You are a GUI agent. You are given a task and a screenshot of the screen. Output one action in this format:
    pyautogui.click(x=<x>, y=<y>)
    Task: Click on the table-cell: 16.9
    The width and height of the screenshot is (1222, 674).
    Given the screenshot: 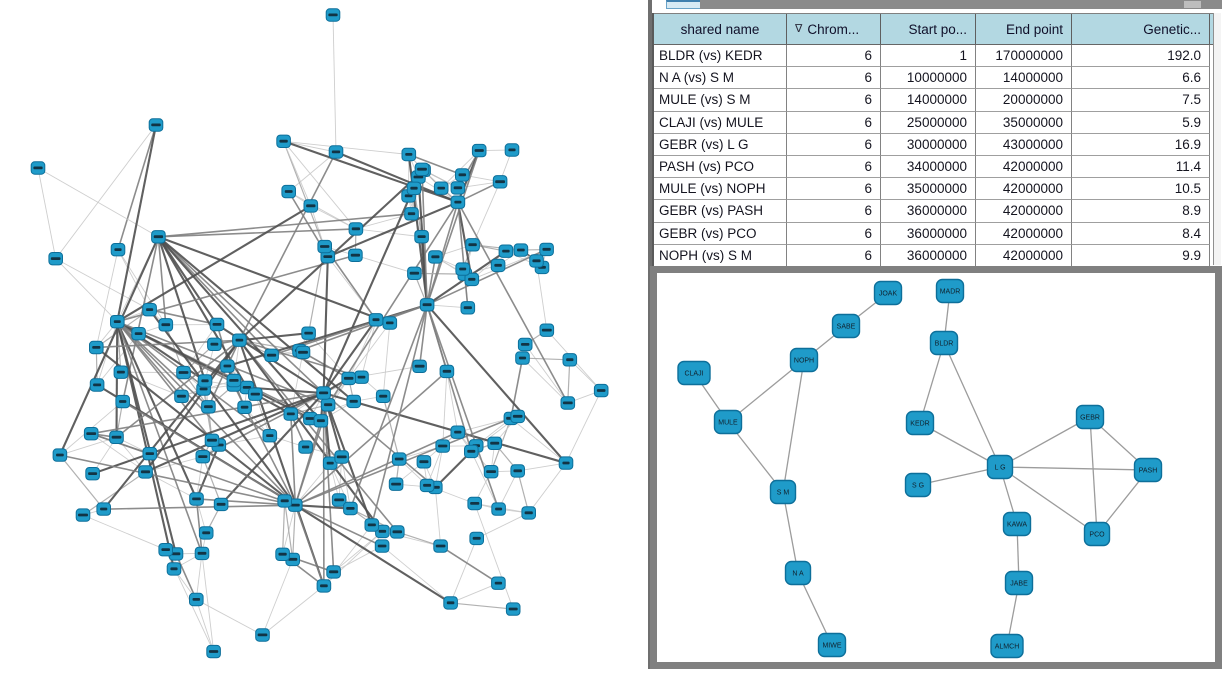 What is the action you would take?
    pyautogui.click(x=1141, y=145)
    